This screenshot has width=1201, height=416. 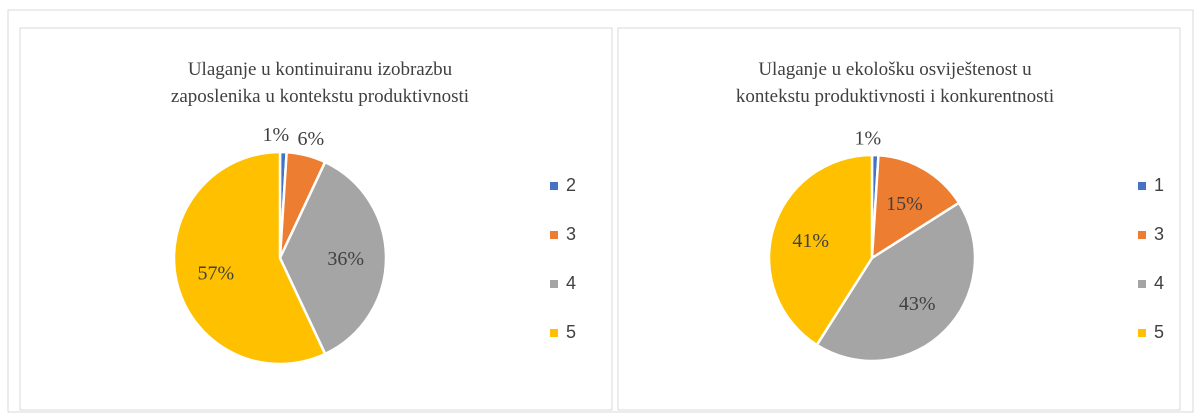 I want to click on legend-label: 1, so click(x=1159, y=185).